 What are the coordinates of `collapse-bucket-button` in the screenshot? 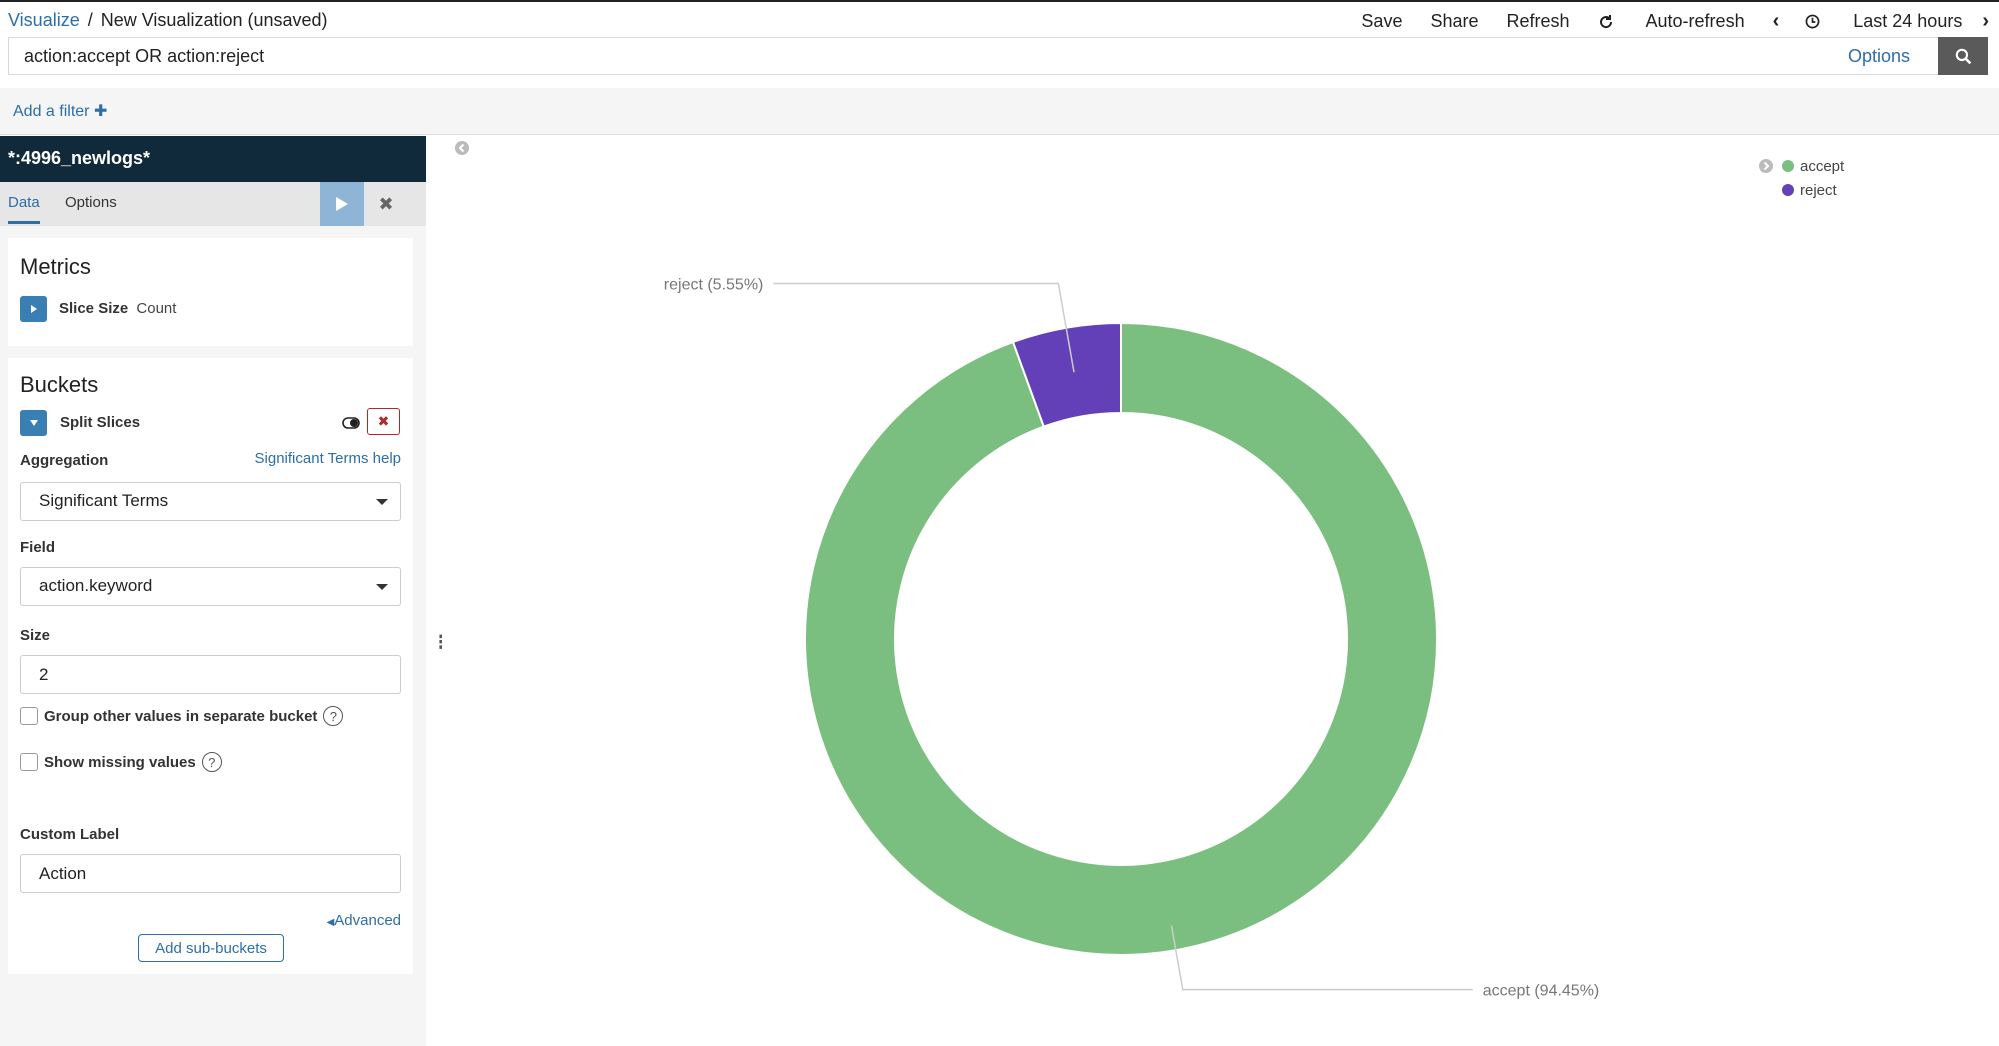 It's located at (33, 423).